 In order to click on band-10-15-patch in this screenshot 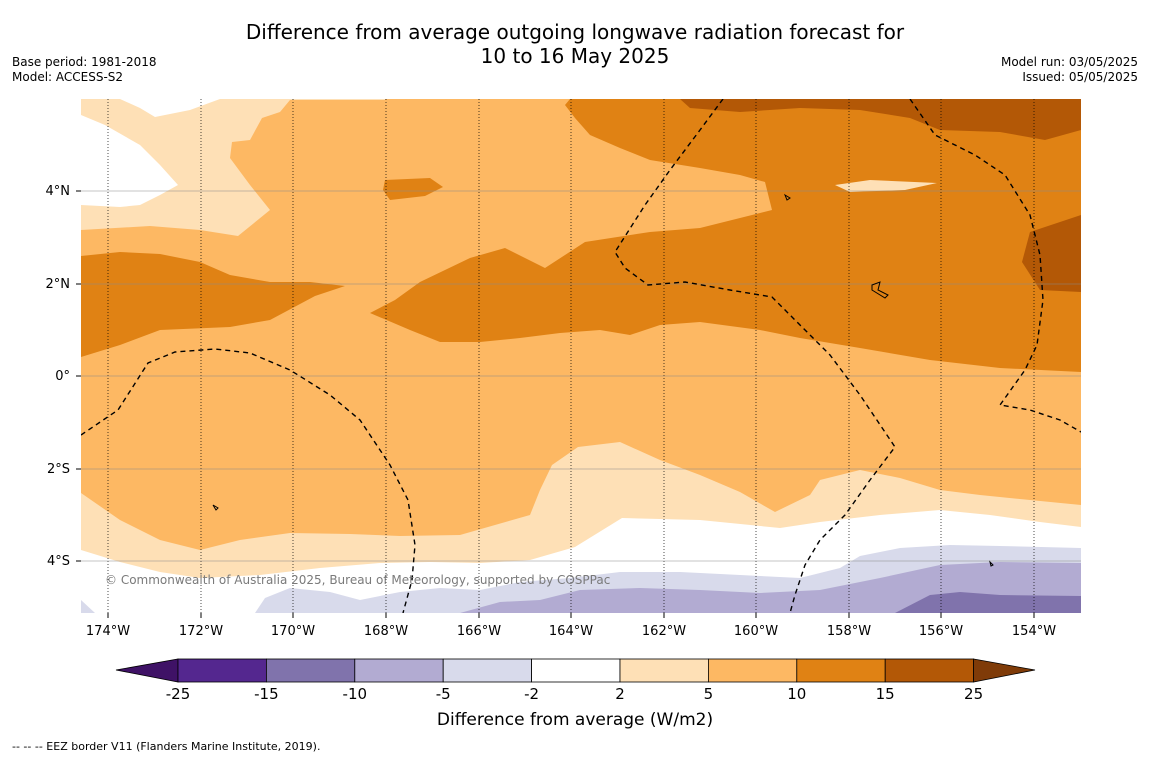, I will do `click(413, 189)`.